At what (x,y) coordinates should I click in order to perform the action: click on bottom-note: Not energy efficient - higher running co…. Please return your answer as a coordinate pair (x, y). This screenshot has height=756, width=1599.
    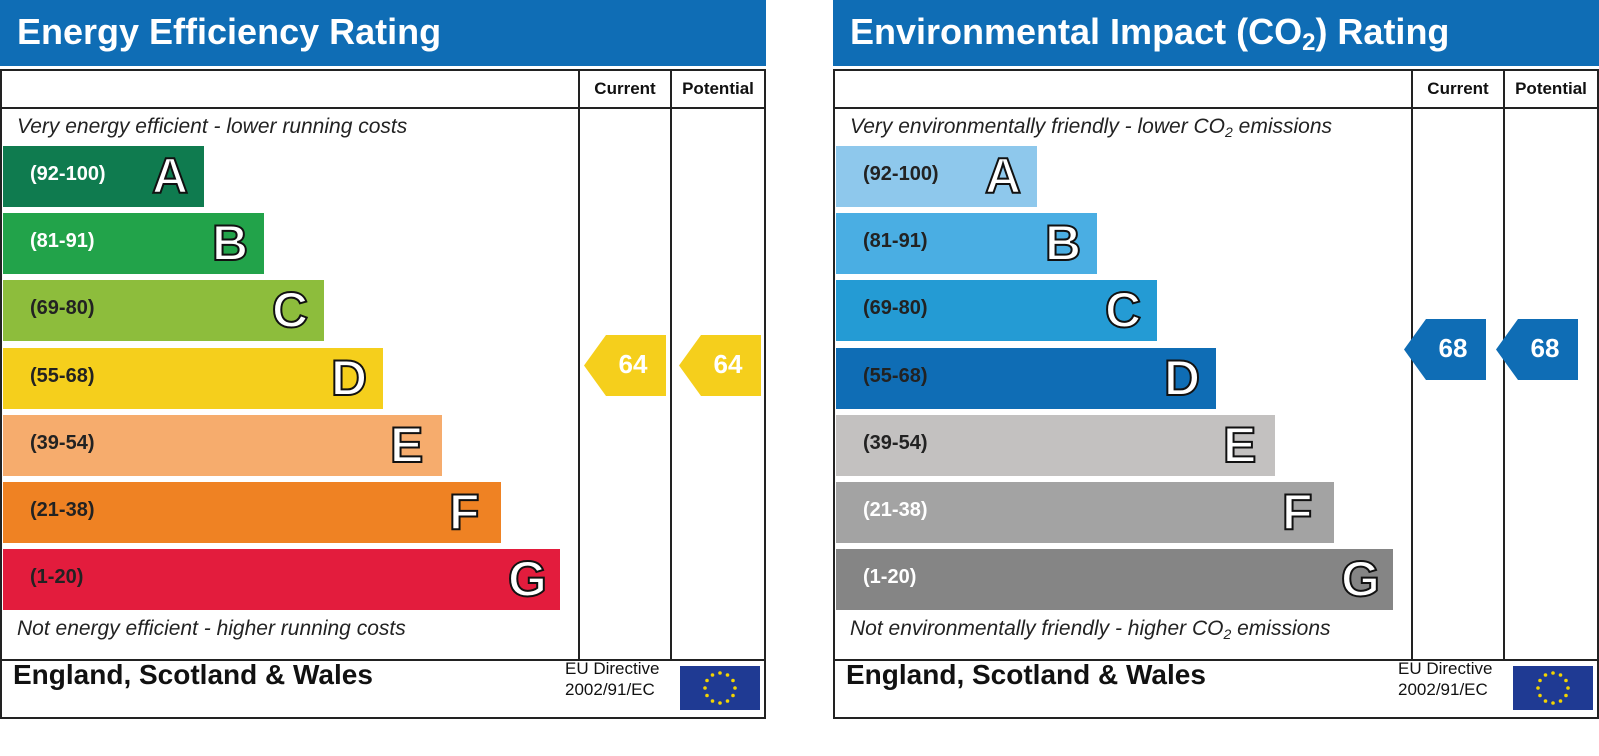
    Looking at the image, I should click on (211, 628).